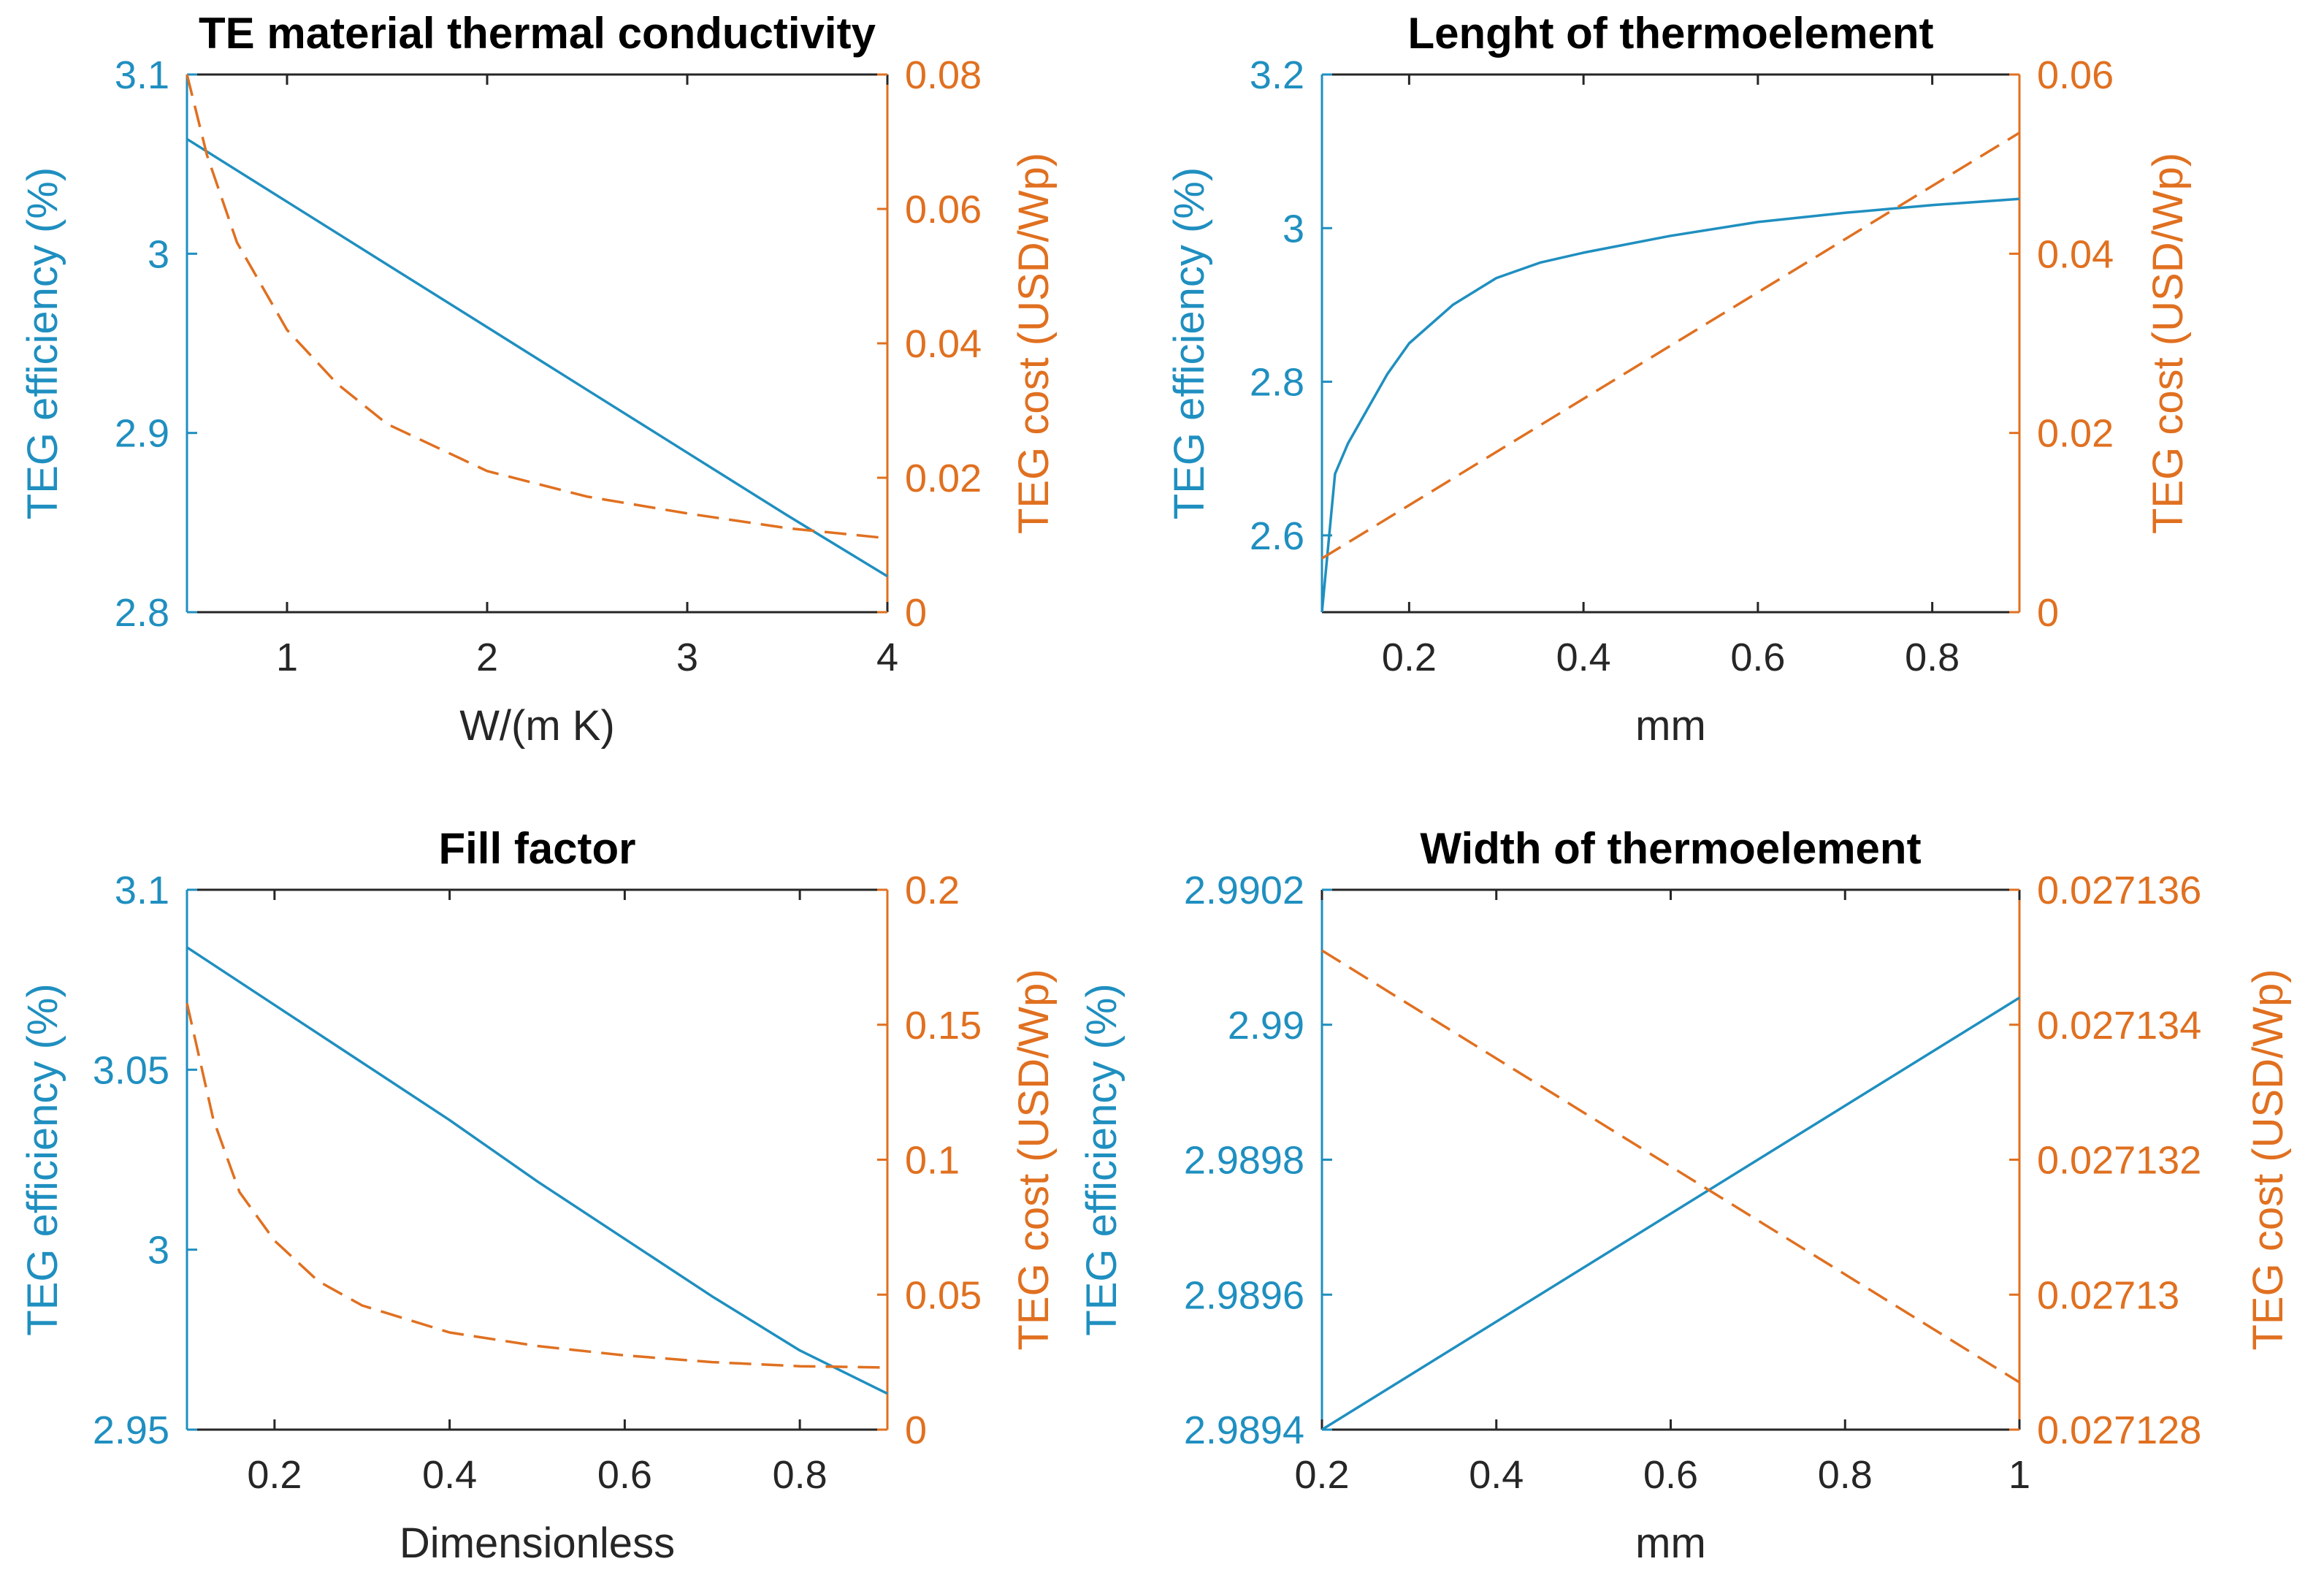  Describe the element at coordinates (1244, 1161) in the screenshot. I see `left-y-tick-label: 2.9898` at that location.